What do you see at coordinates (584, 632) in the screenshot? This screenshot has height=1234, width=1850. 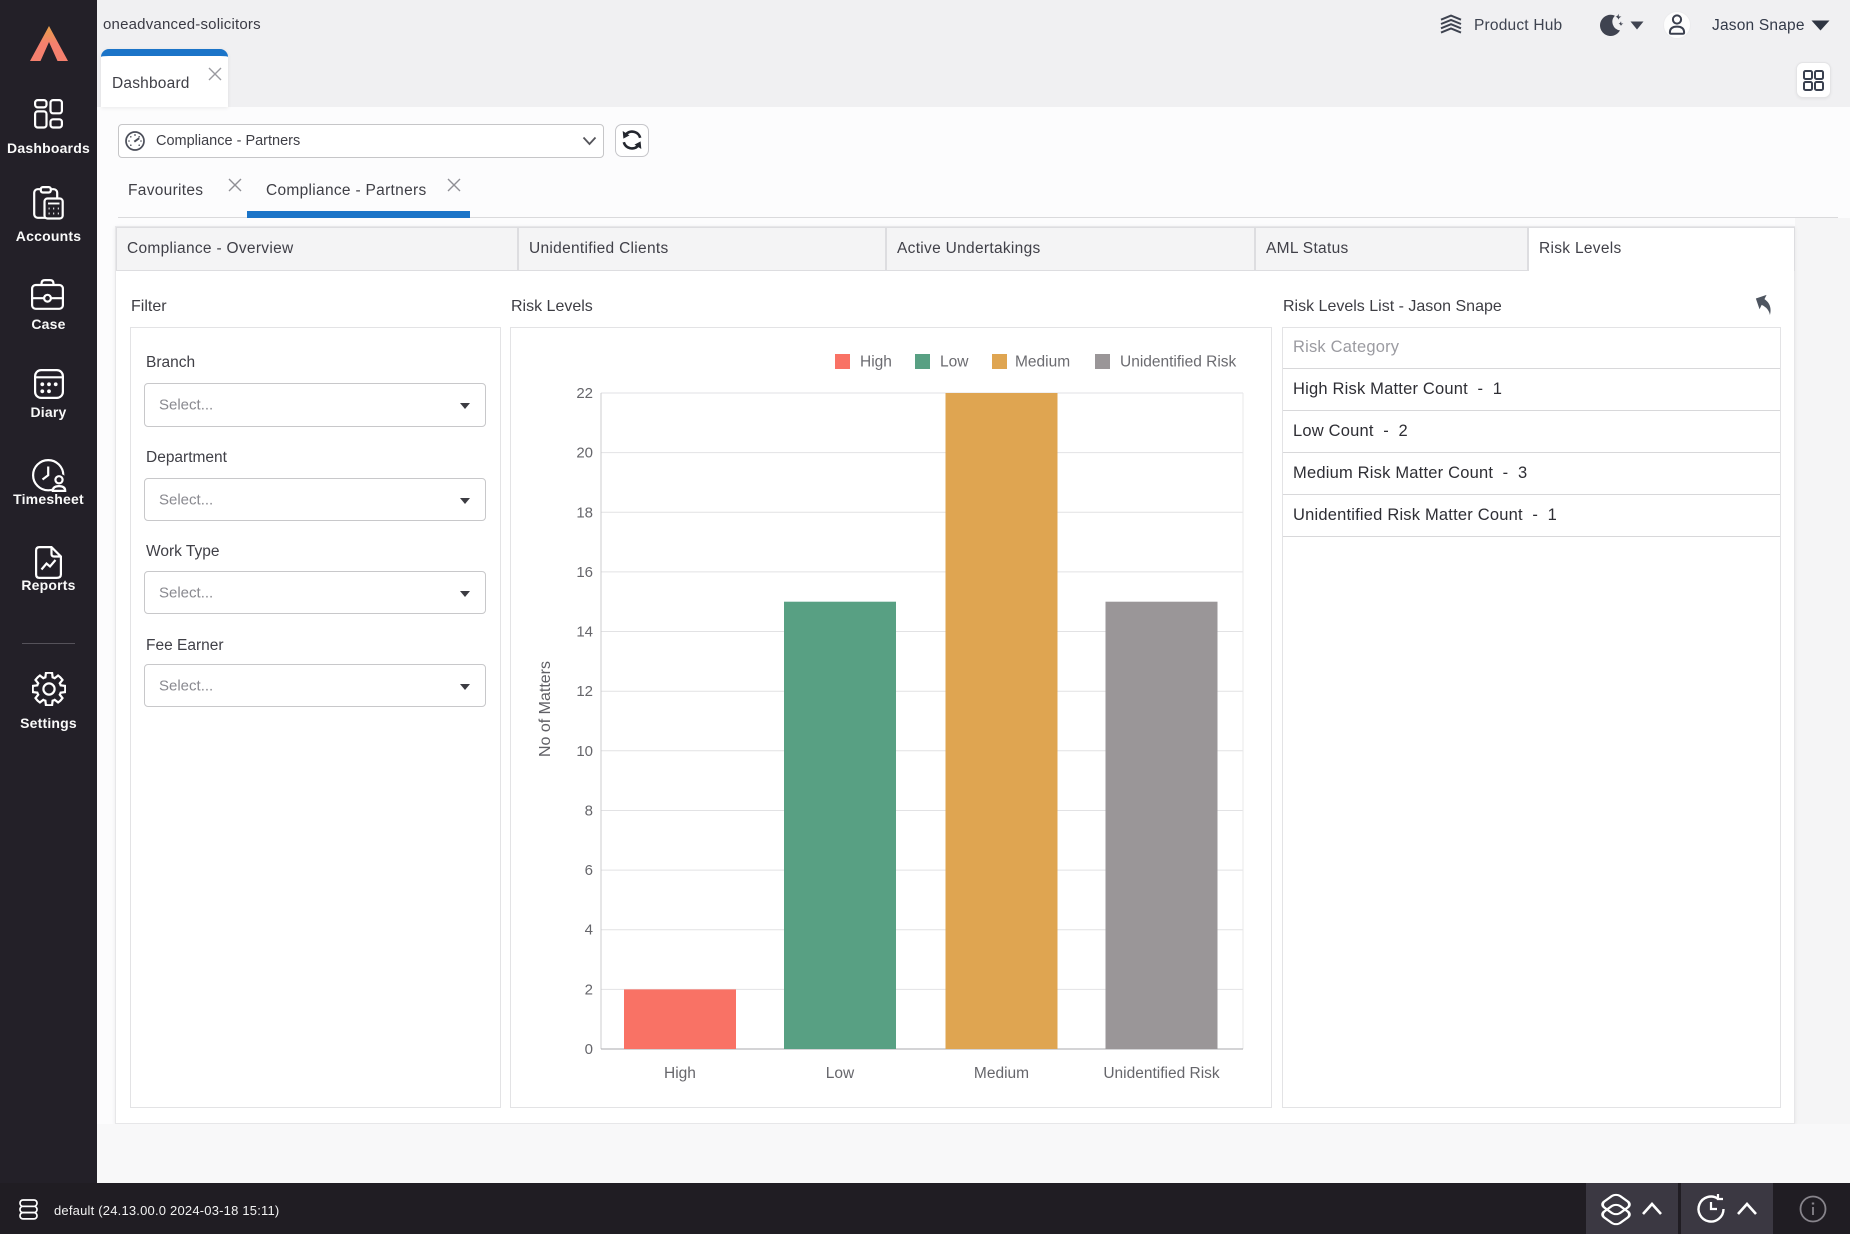 I see `svg-text: 14` at bounding box center [584, 632].